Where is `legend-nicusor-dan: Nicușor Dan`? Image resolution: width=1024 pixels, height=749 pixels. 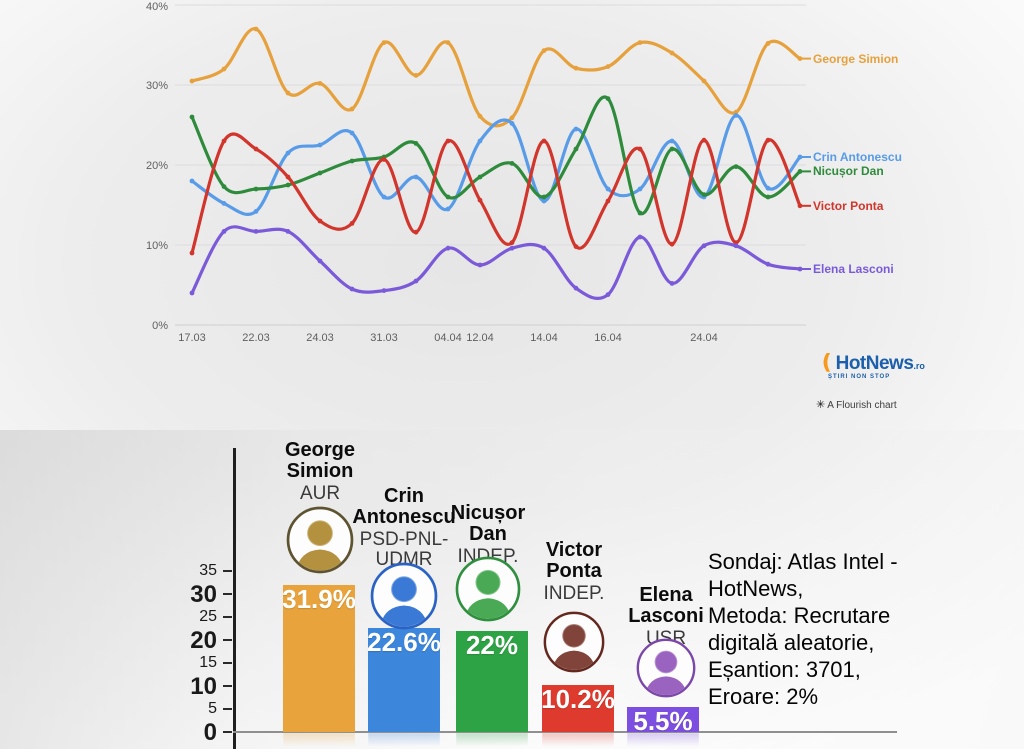
legend-nicusor-dan: Nicușor Dan is located at coordinates (848, 171).